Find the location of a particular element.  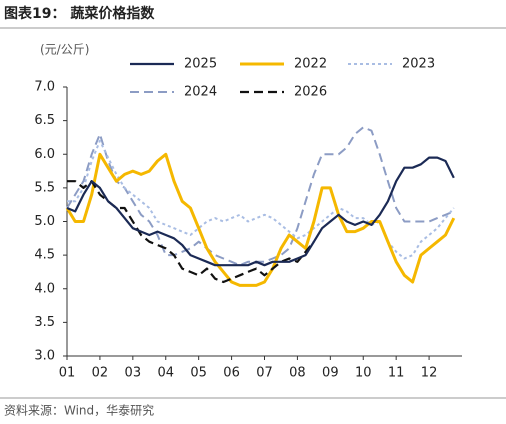

x-tick-label: 11 is located at coordinates (396, 373).